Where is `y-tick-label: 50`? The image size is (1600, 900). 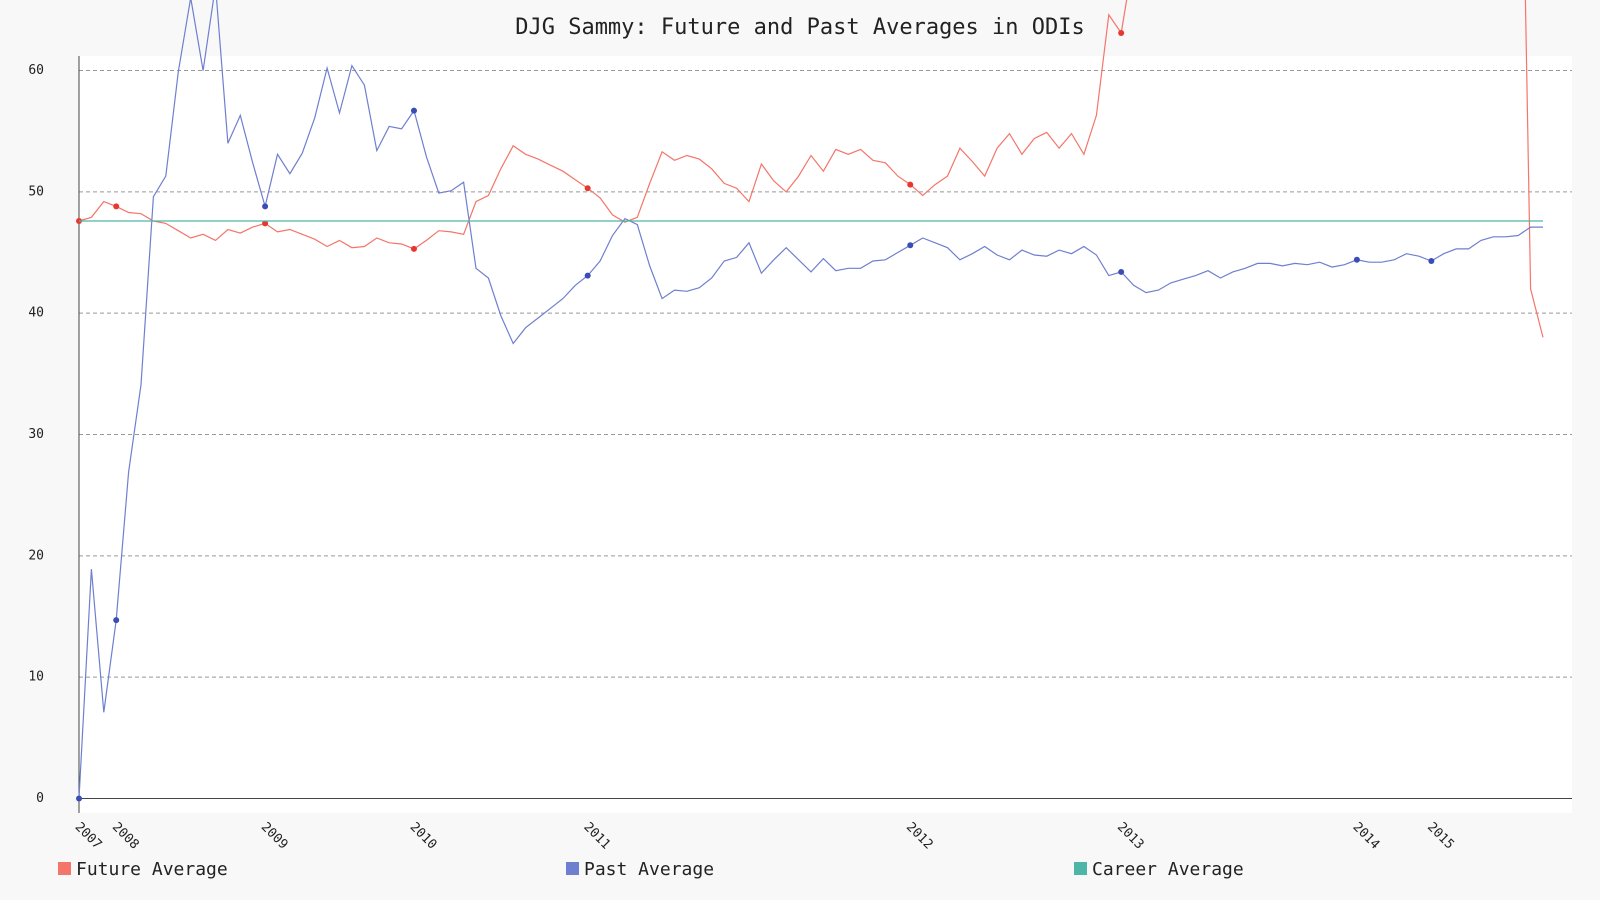 y-tick-label: 50 is located at coordinates (36, 191).